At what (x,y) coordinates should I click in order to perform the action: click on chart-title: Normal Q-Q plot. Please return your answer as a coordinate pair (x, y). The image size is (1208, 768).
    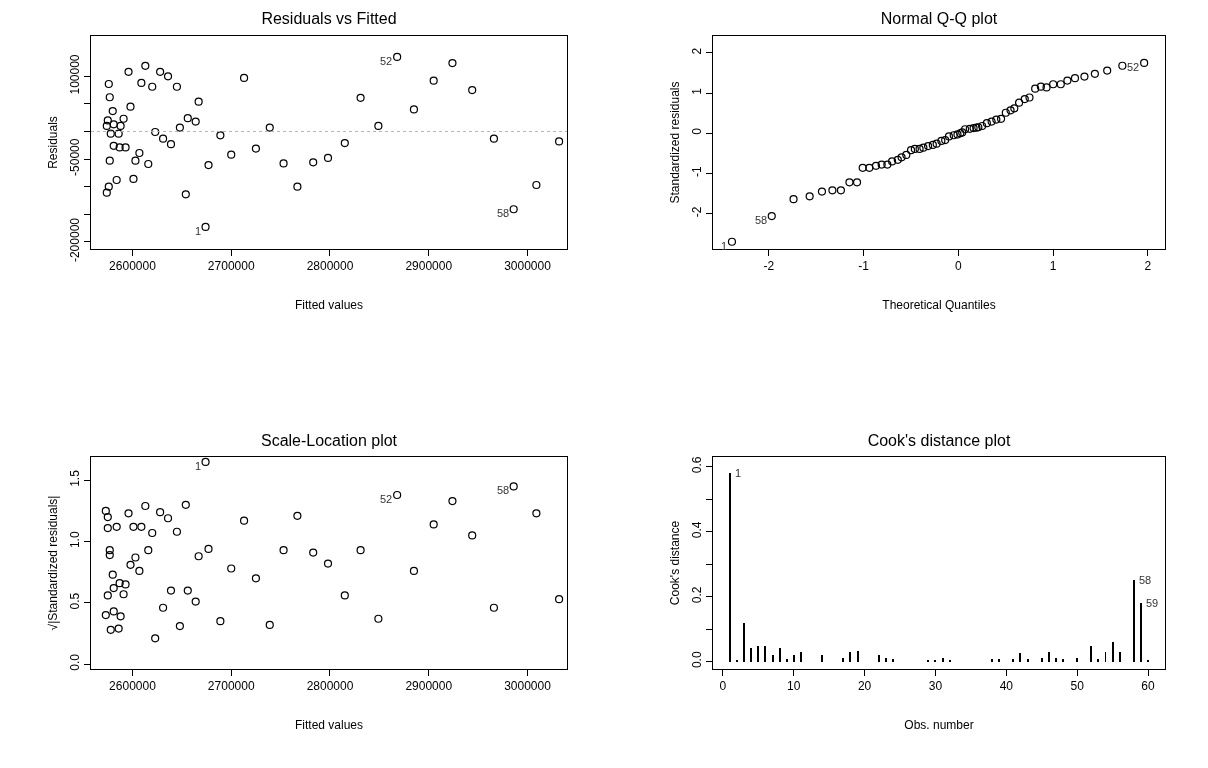
    Looking at the image, I should click on (939, 18).